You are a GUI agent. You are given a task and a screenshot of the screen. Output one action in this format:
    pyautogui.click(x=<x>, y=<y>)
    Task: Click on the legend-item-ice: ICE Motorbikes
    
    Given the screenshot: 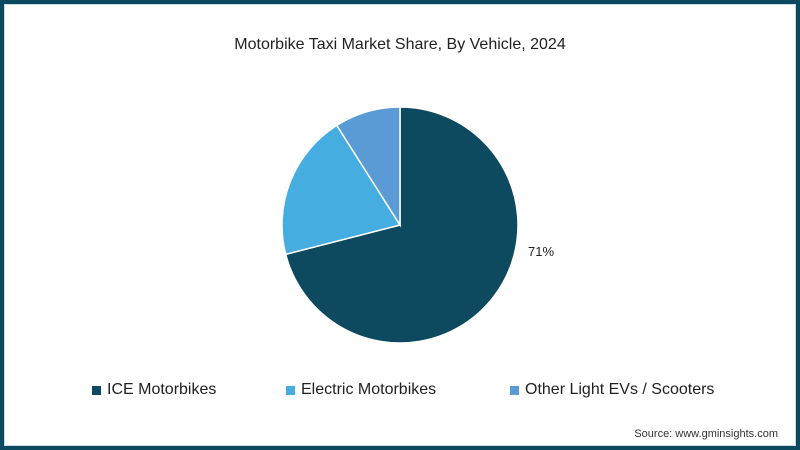 What is the action you would take?
    pyautogui.click(x=154, y=390)
    